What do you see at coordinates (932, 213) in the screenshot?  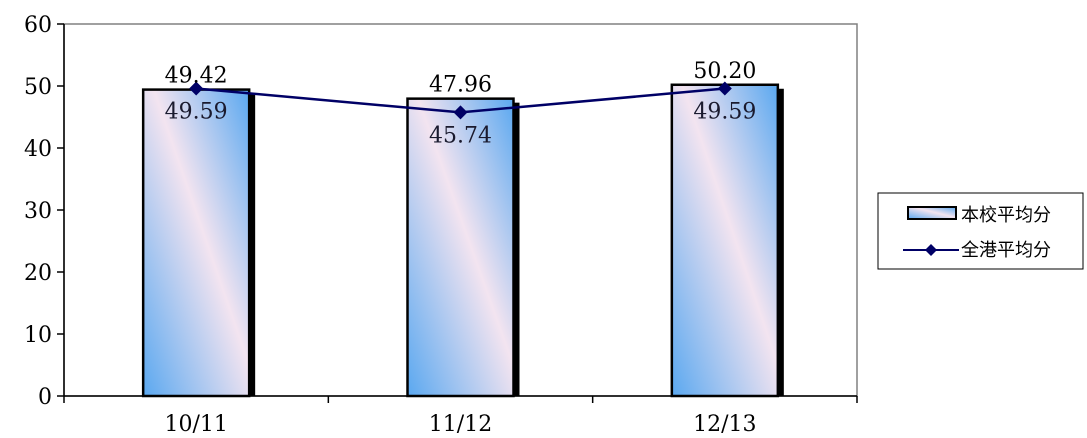 I see `legend-bar-swatch` at bounding box center [932, 213].